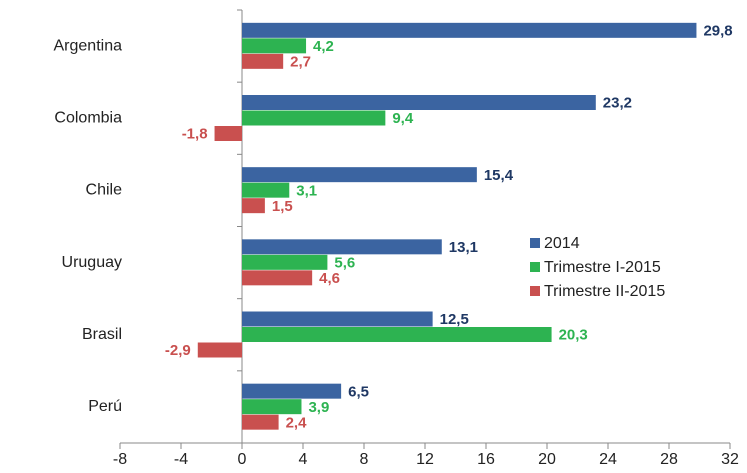 The width and height of the screenshot is (747, 473). What do you see at coordinates (454, 319) in the screenshot?
I see `value-label: 12,5` at bounding box center [454, 319].